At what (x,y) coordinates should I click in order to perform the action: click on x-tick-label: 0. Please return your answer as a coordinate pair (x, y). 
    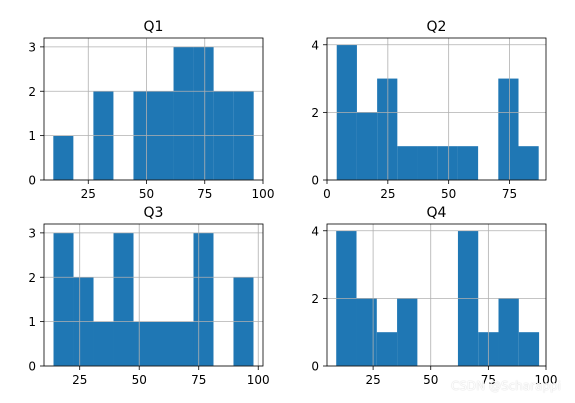
    Looking at the image, I should click on (327, 194).